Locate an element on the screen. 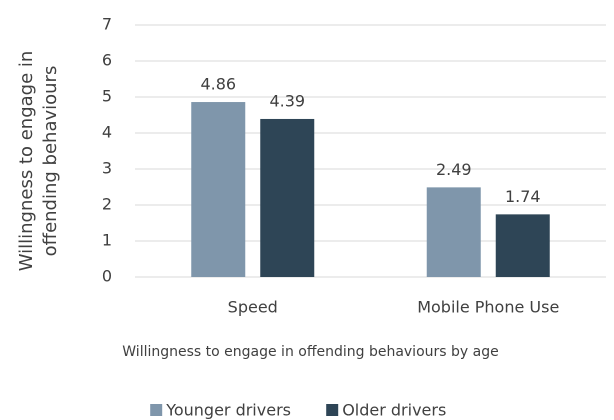 The width and height of the screenshot is (614, 420). value-label: 2.49 is located at coordinates (454, 169).